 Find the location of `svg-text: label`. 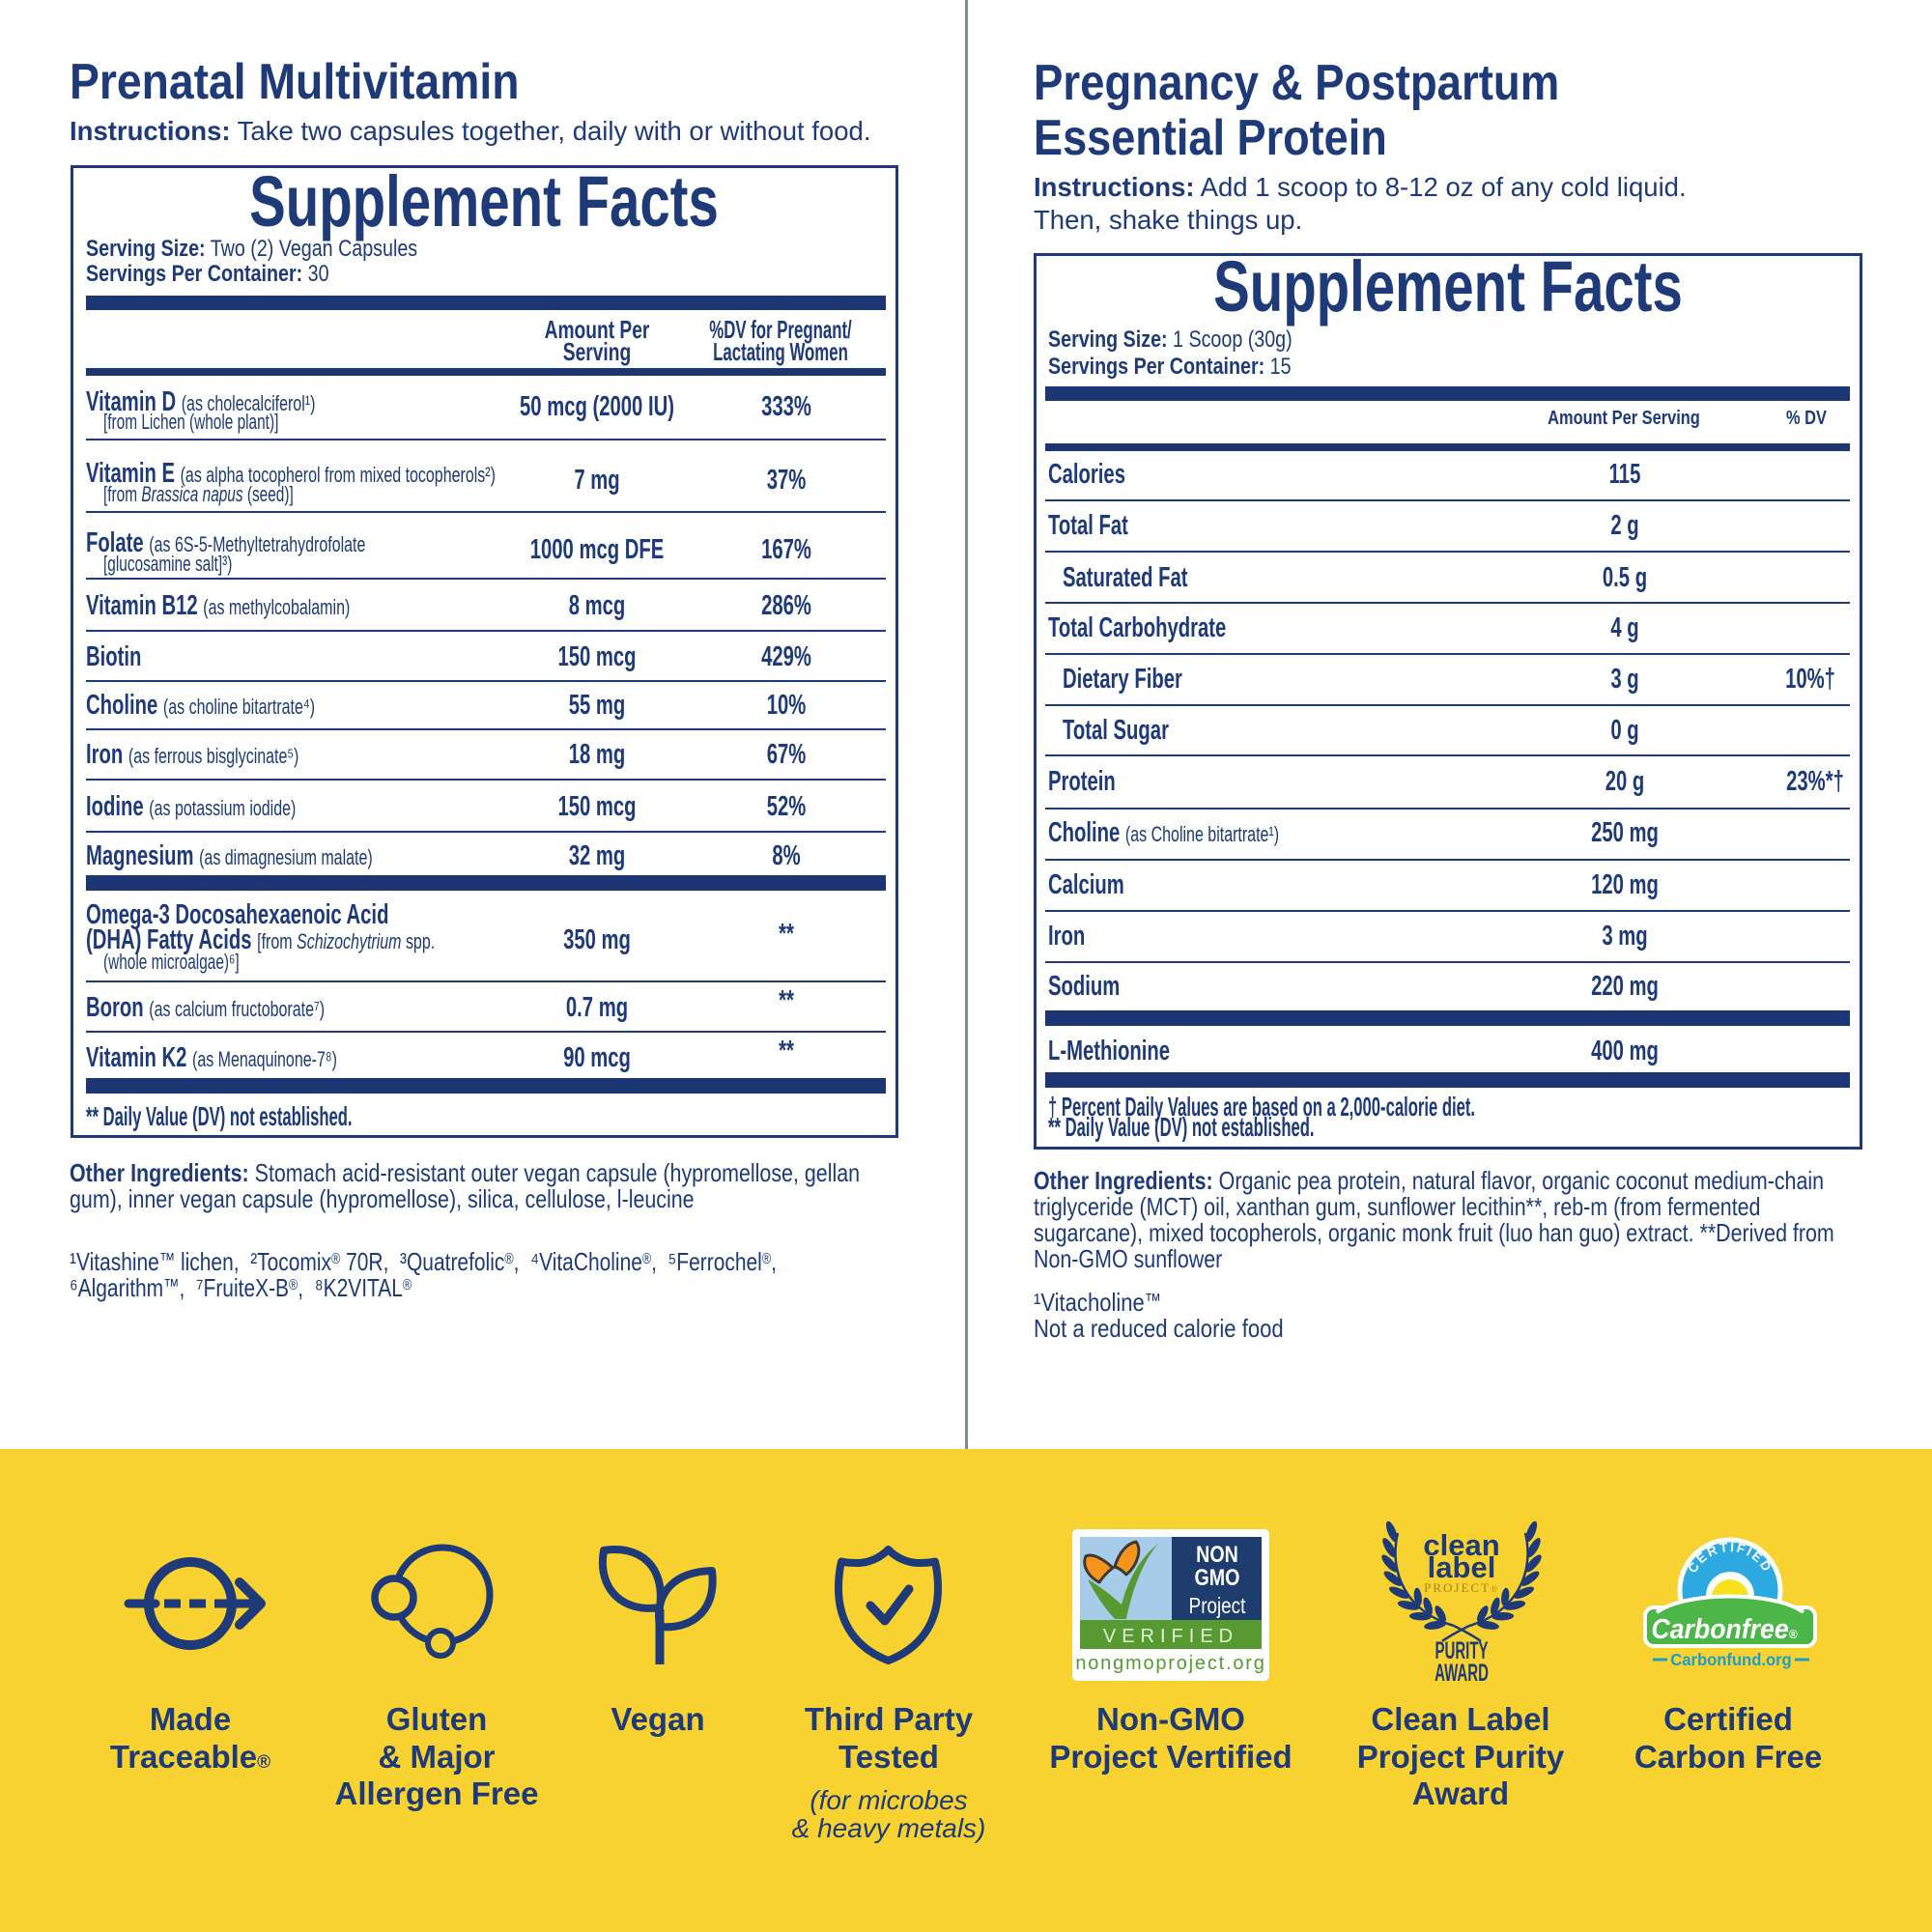

svg-text: label is located at coordinates (1462, 1567).